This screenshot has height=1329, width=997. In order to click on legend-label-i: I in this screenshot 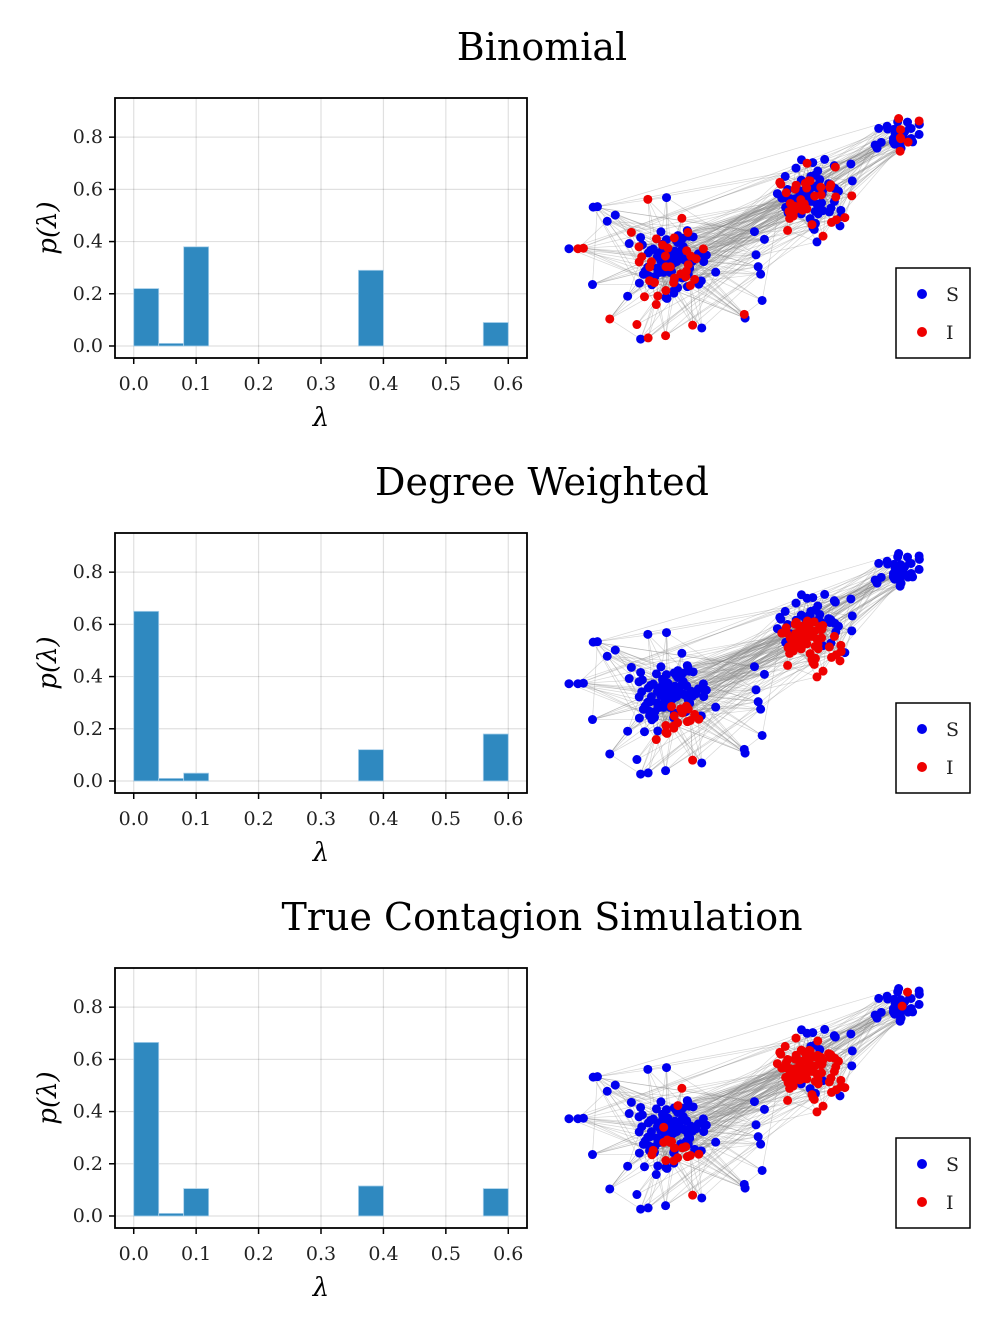, I will do `click(950, 1203)`.